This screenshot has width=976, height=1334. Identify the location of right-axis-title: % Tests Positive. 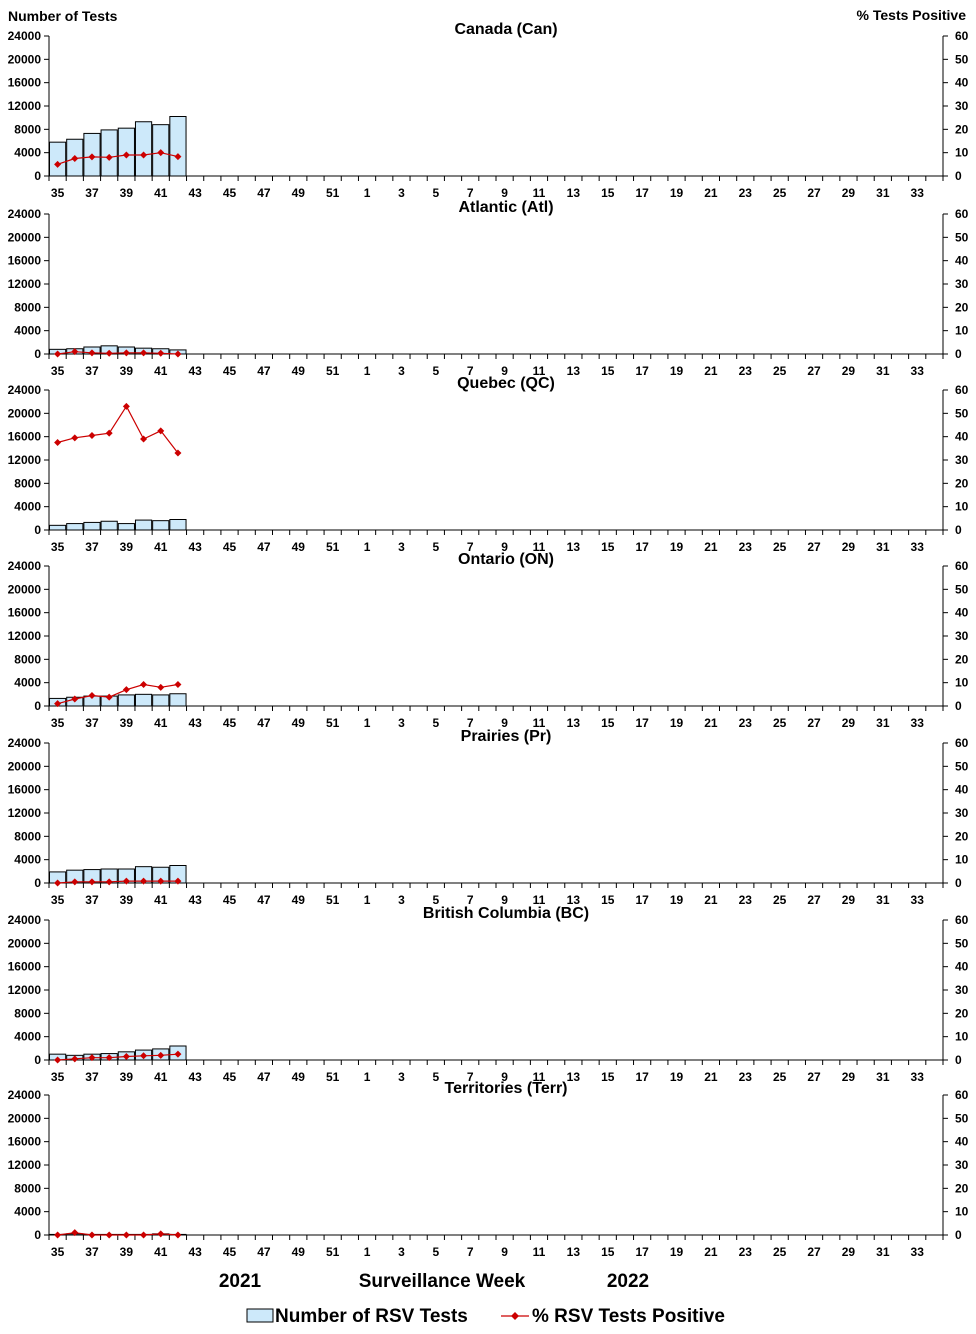
(912, 15).